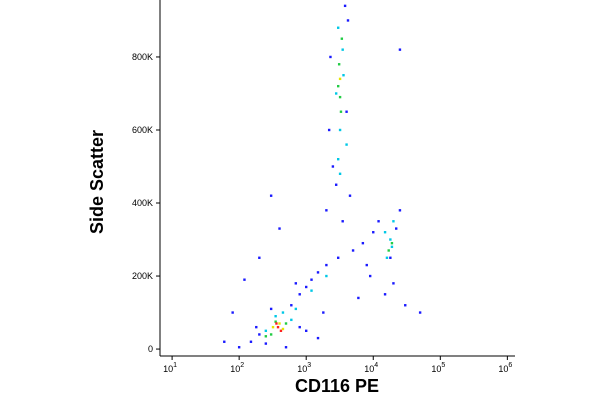 This screenshot has height=400, width=600. What do you see at coordinates (438, 368) in the screenshot?
I see `x-tick-label: 10⁵` at bounding box center [438, 368].